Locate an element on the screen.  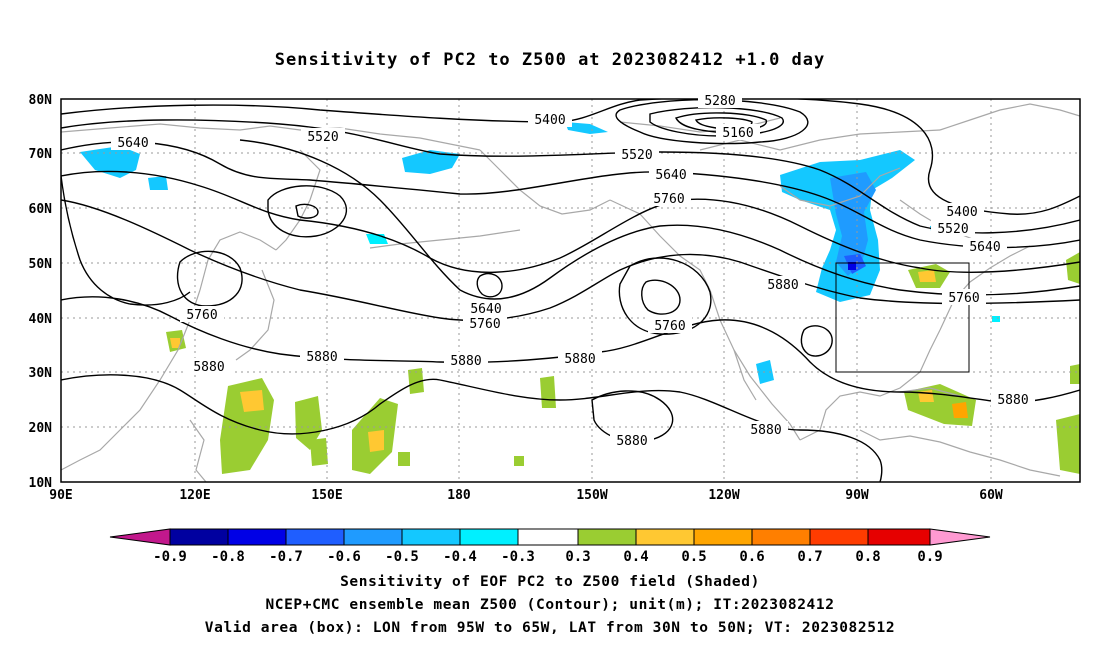
coast-hudson is located at coordinates (840, 187).